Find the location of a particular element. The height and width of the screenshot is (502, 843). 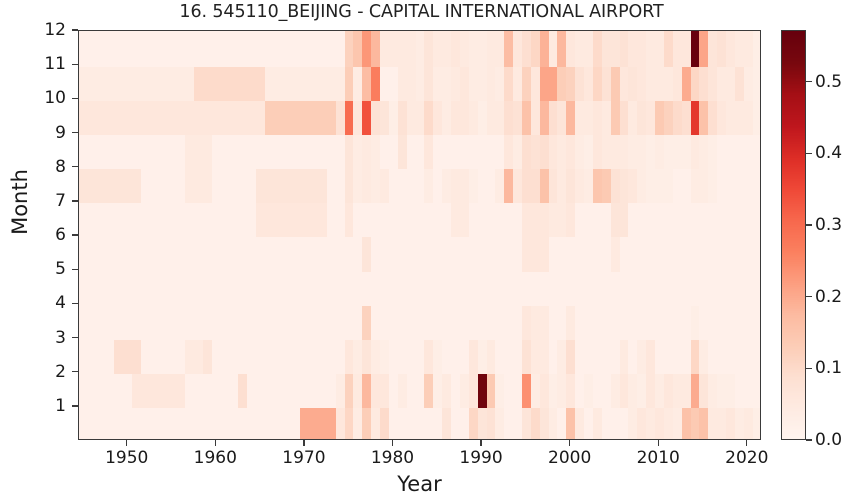

y-tick-label: 6 is located at coordinates (60, 235).